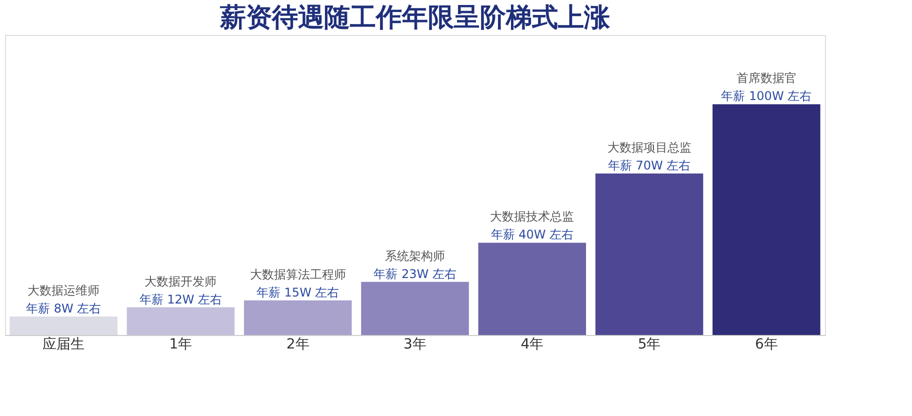  What do you see at coordinates (766, 344) in the screenshot?
I see `x-tick-label: 6年` at bounding box center [766, 344].